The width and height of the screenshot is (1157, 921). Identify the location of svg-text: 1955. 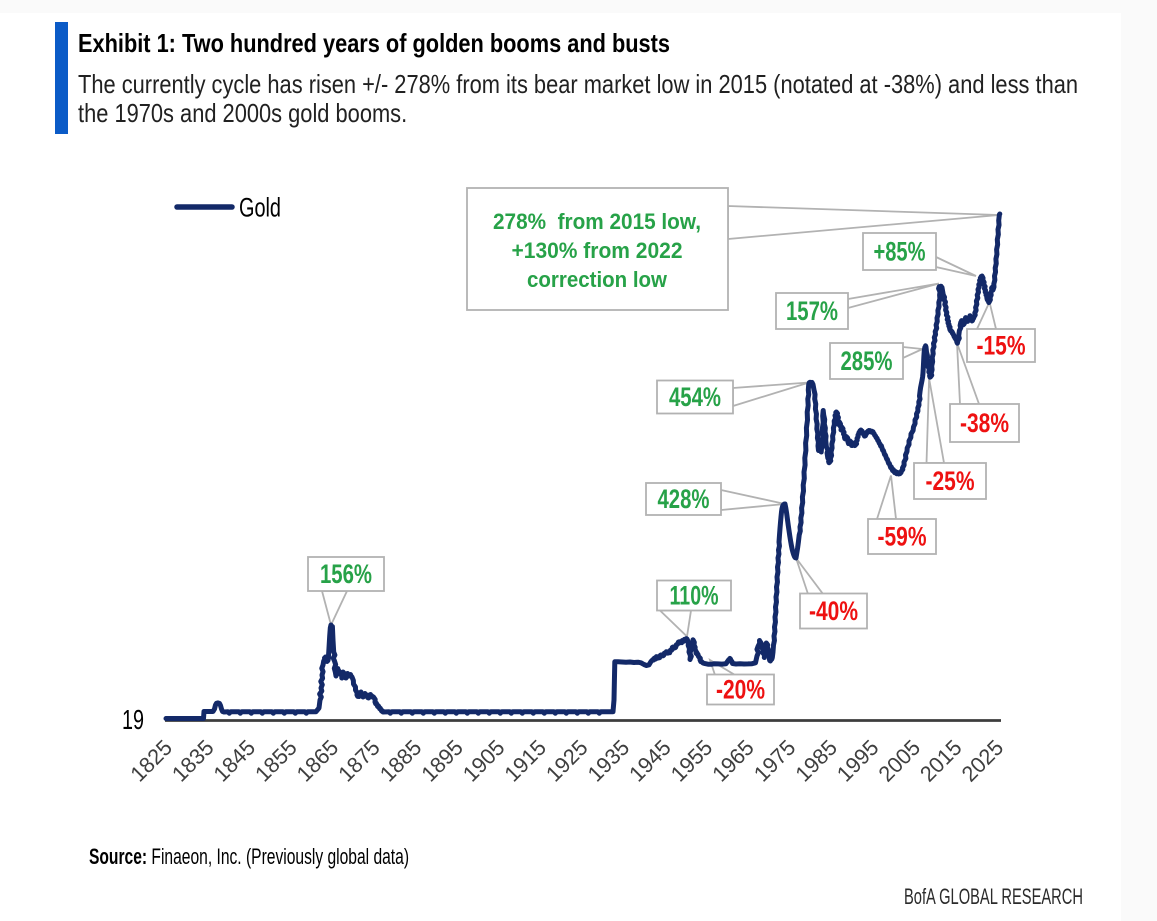
(692, 761).